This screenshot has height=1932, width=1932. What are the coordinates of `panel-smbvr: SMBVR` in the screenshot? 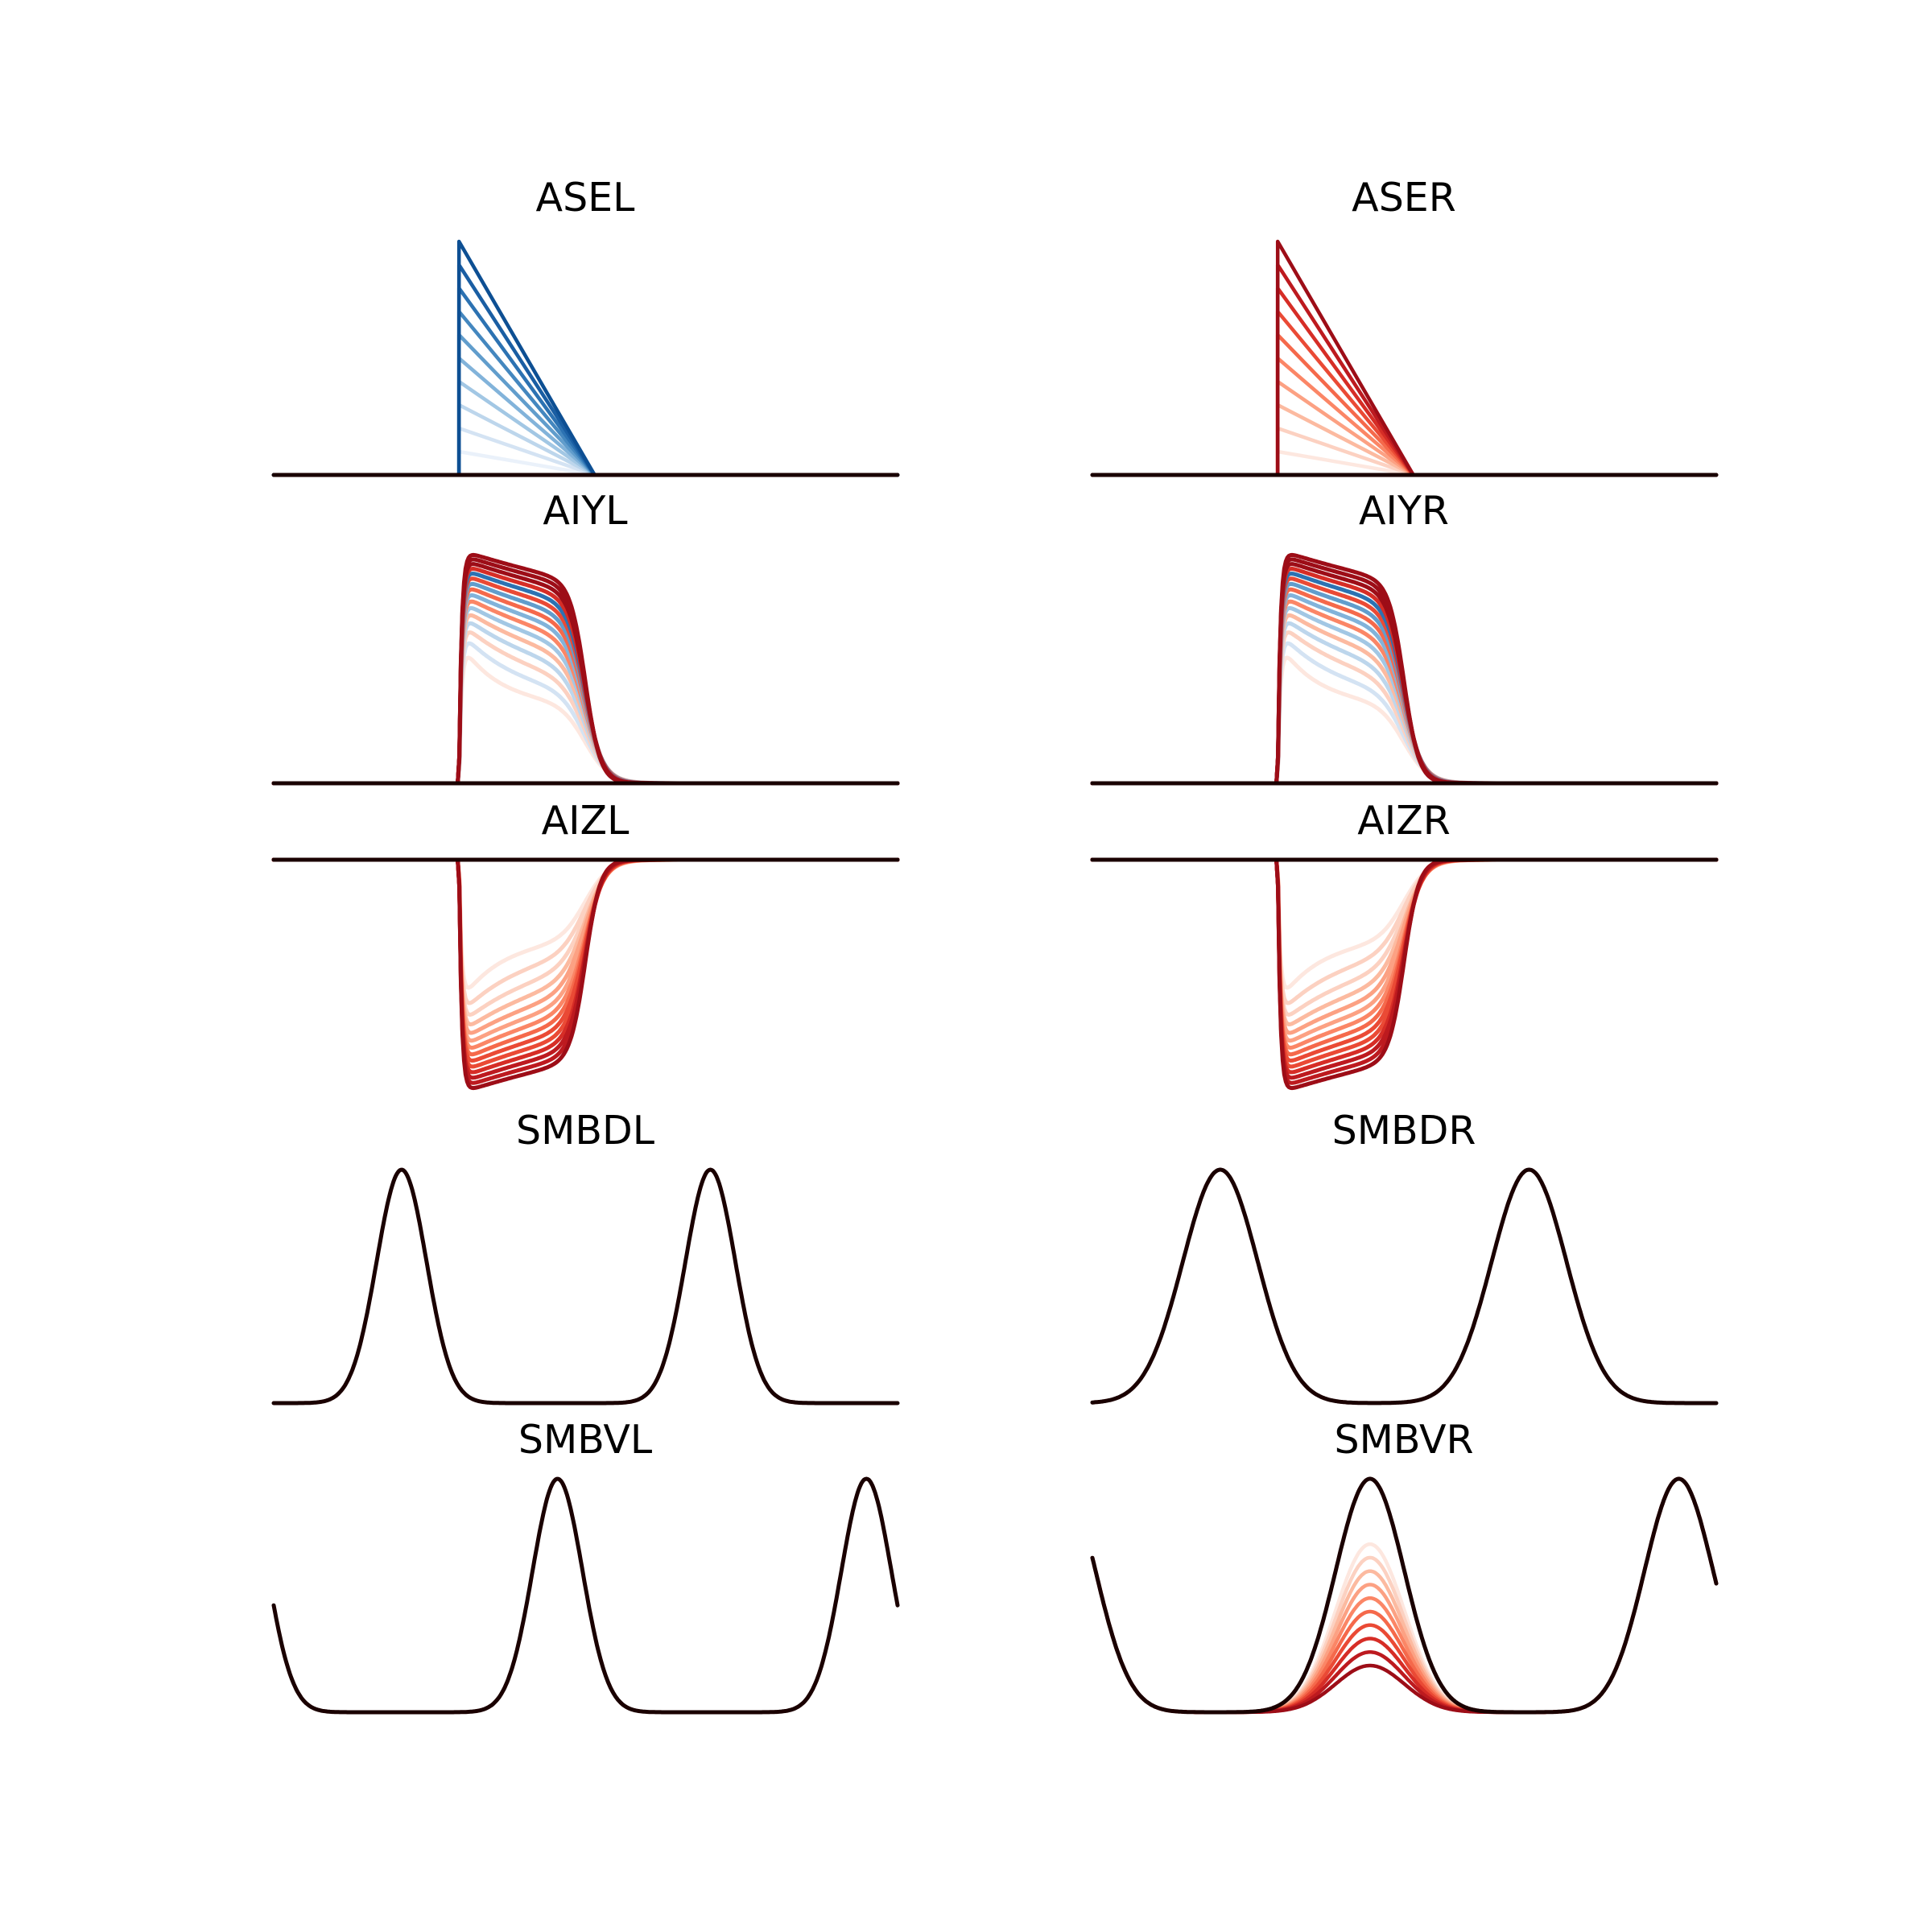 It's located at (1404, 1566).